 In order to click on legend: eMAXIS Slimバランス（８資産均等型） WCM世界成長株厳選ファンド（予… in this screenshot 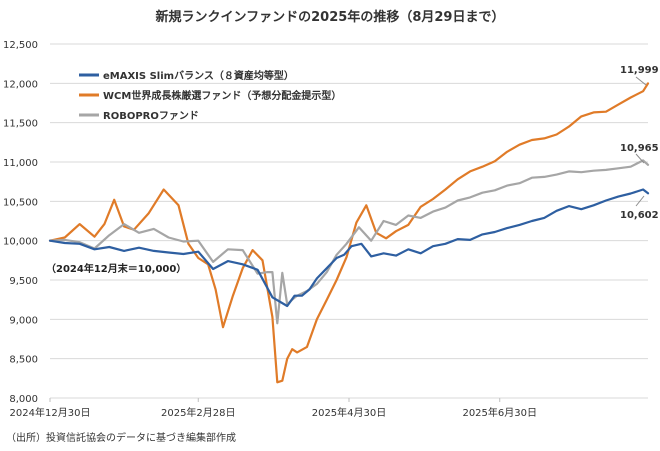, I will do `click(210, 95)`.